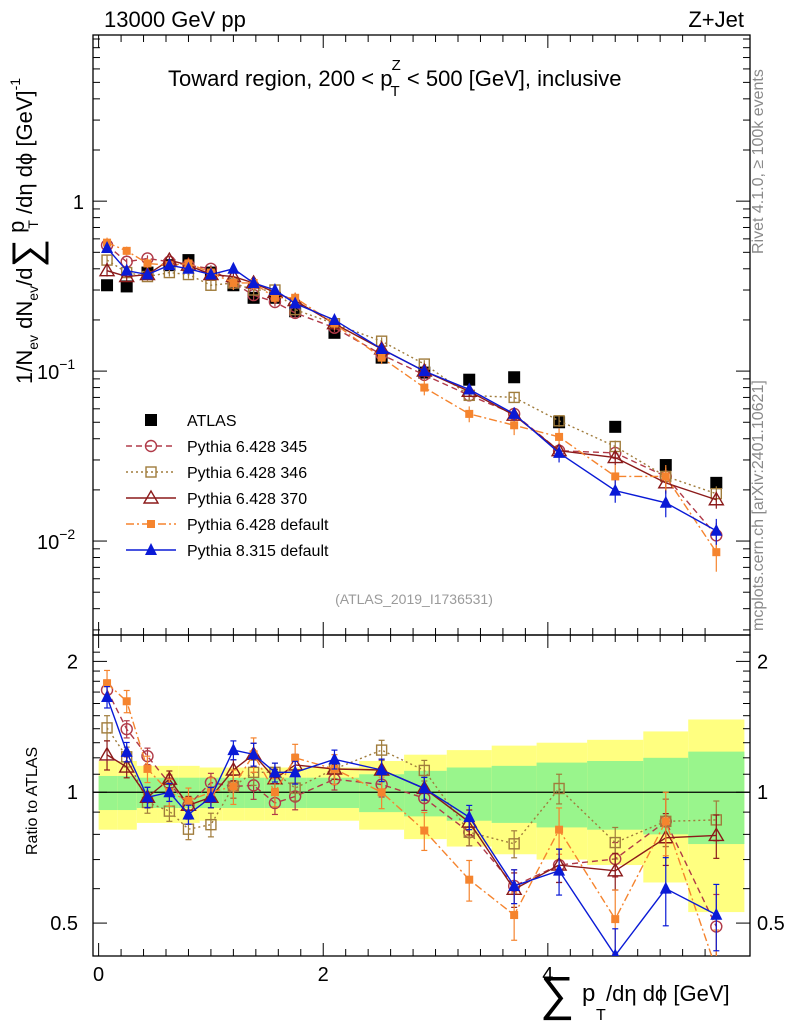 The image size is (786, 1024). I want to click on title-sup: Z, so click(396, 65).